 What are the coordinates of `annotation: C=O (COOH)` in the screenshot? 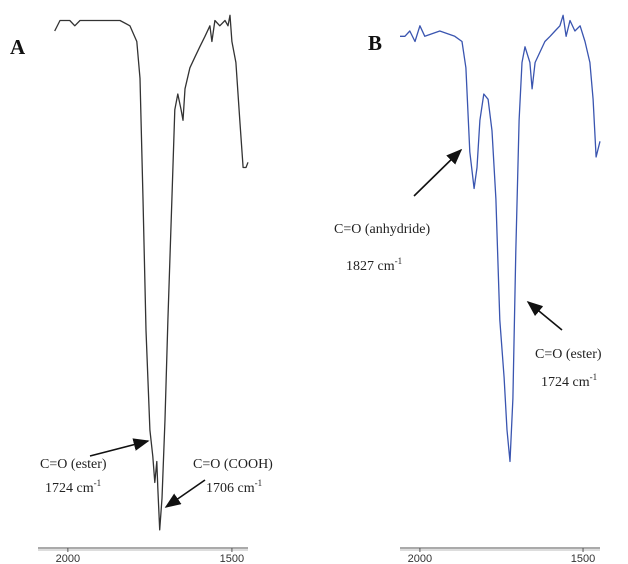 It's located at (233, 464).